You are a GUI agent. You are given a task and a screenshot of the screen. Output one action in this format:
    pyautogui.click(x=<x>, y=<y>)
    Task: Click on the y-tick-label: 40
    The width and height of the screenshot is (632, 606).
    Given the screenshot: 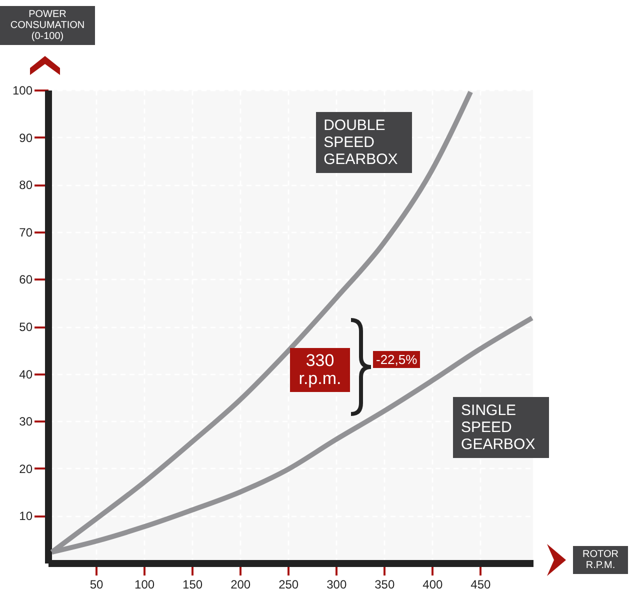 What is the action you would take?
    pyautogui.click(x=26, y=374)
    